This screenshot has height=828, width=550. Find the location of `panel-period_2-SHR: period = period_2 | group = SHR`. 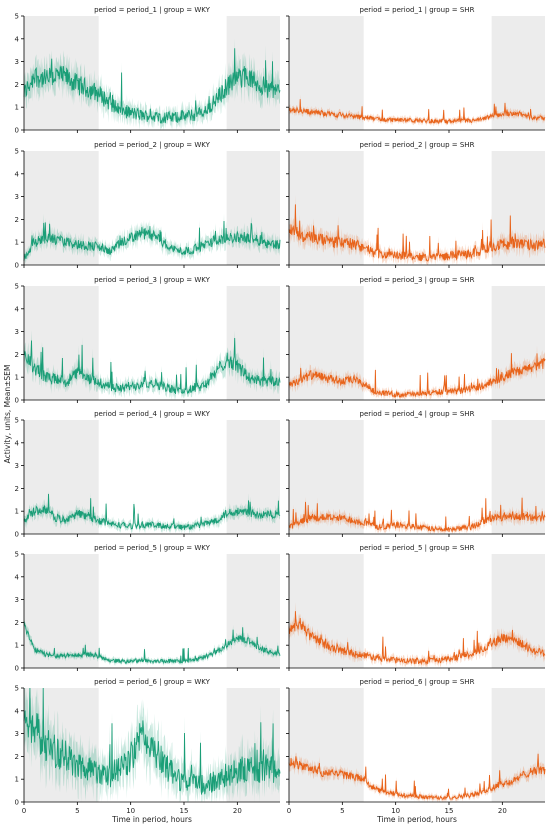

panel-period_2-SHR: period = period_2 | group = SHR is located at coordinates (416, 204).